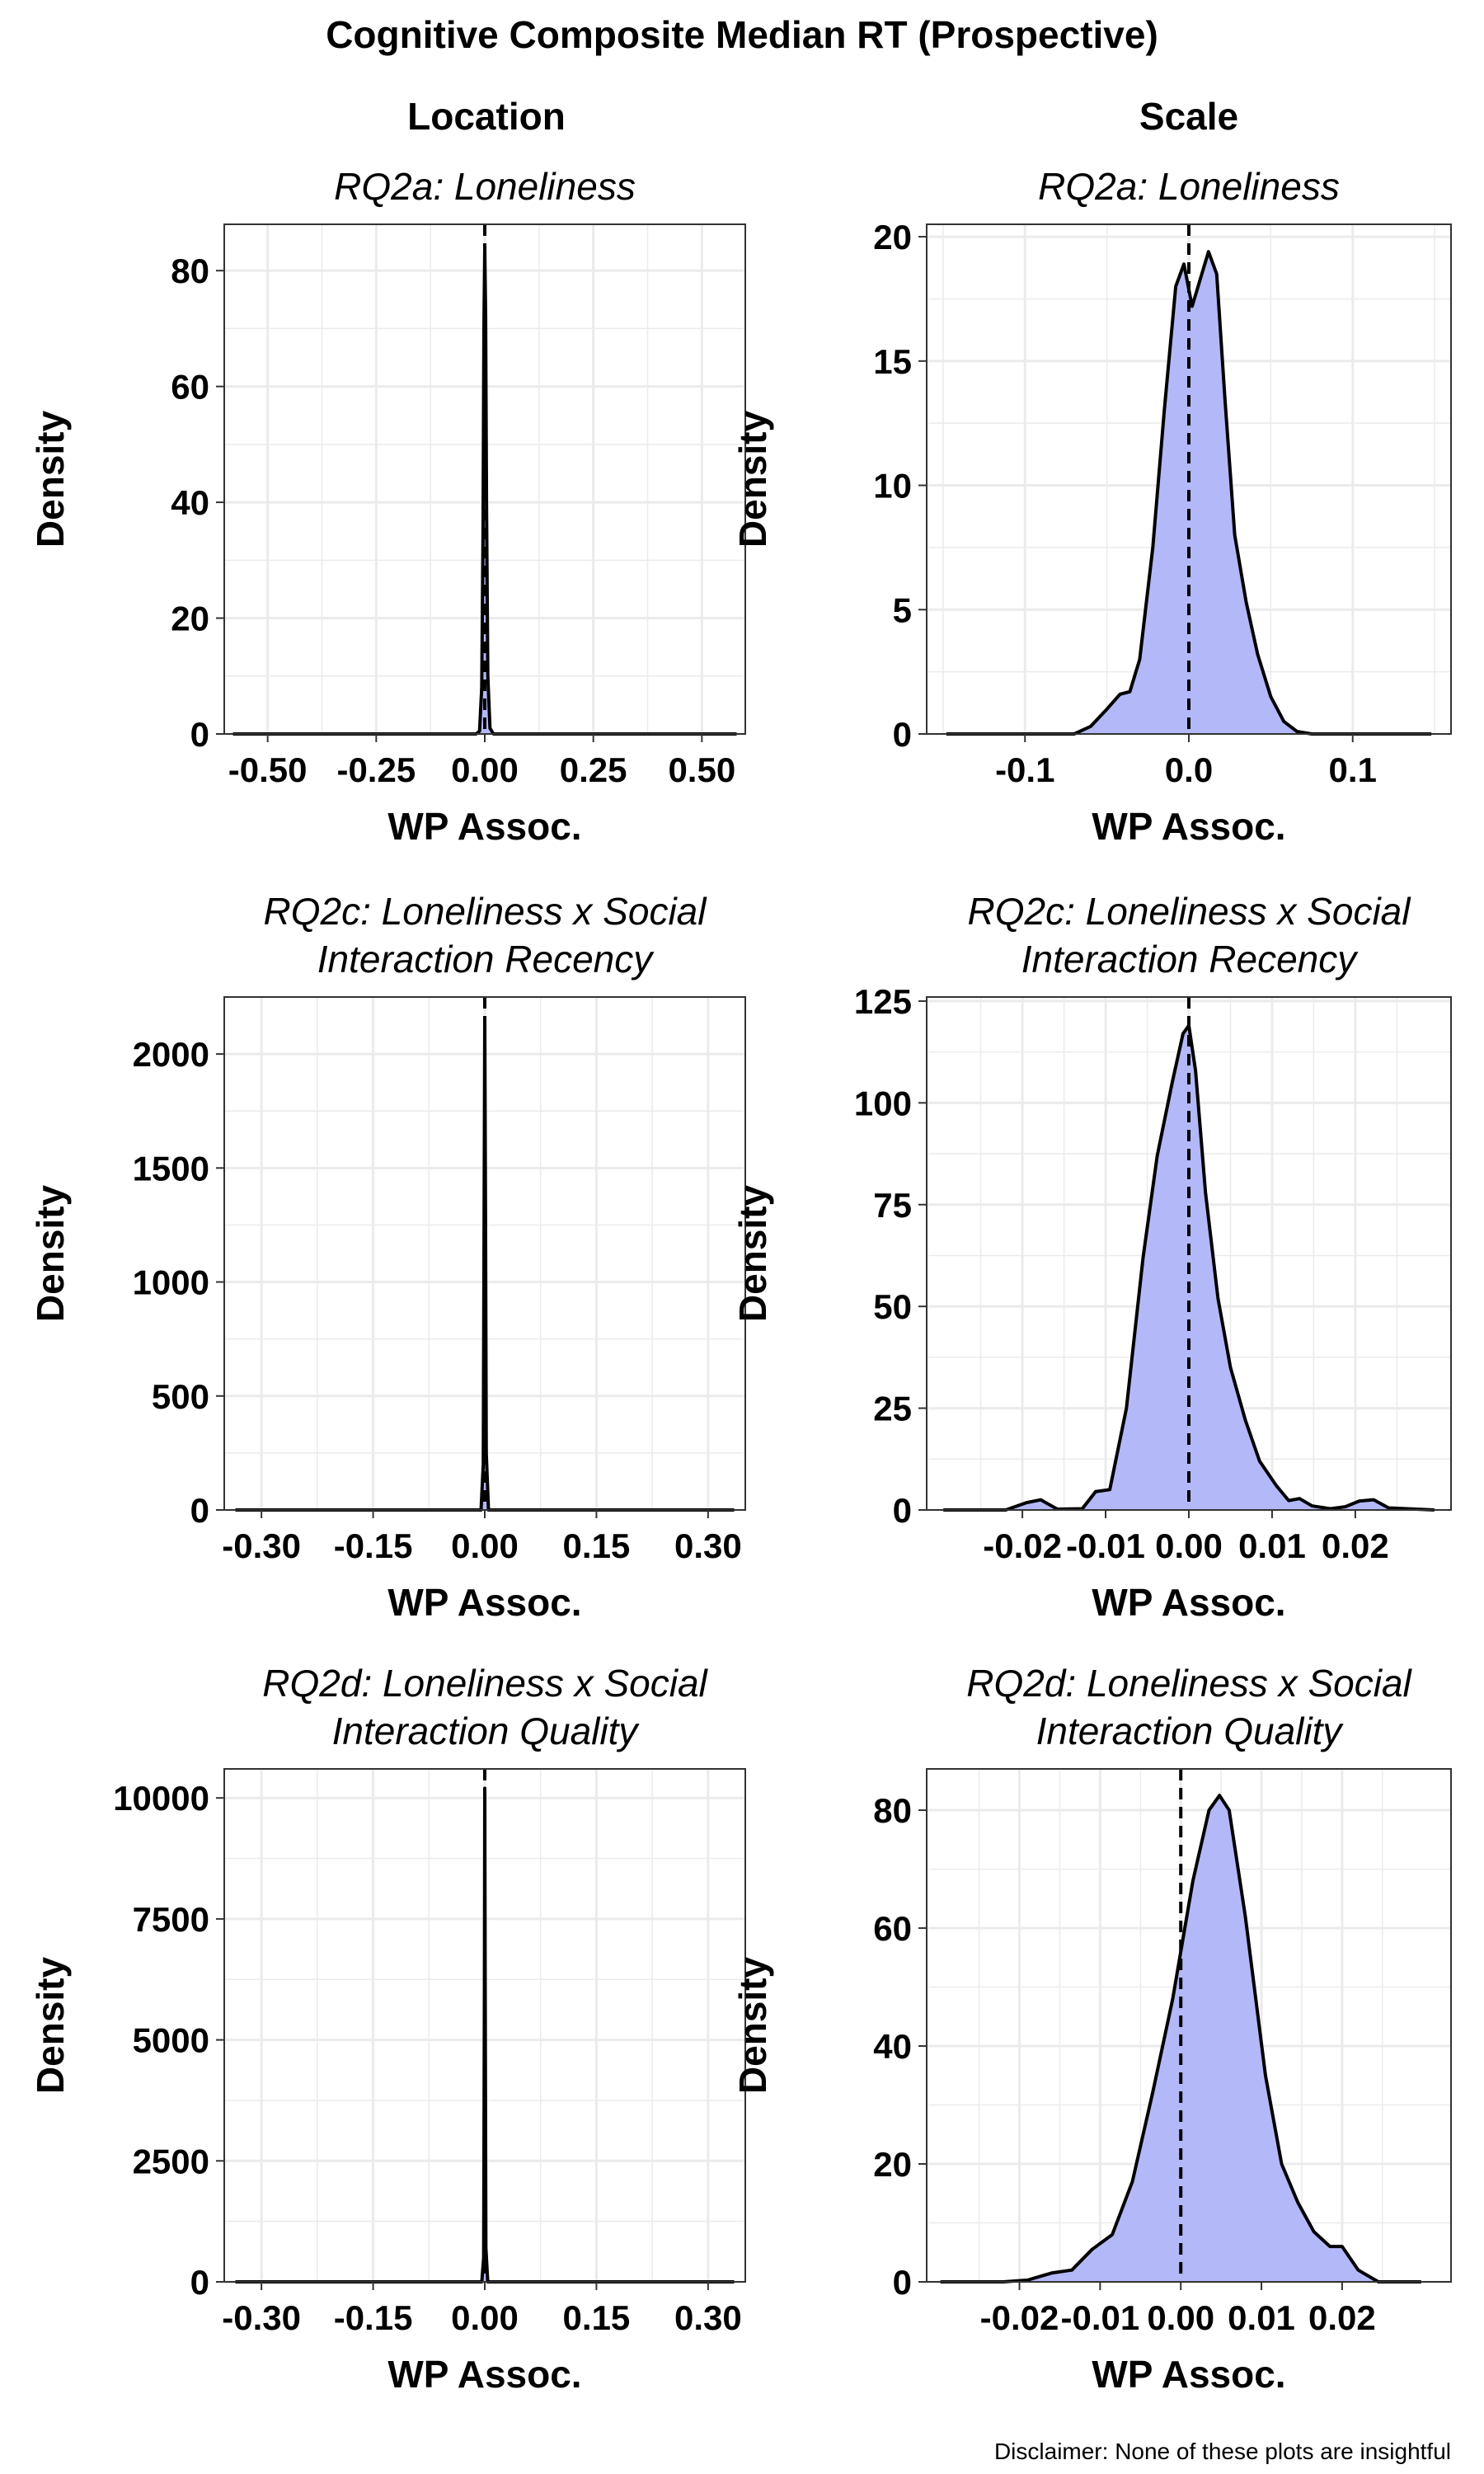 The width and height of the screenshot is (1484, 2474). What do you see at coordinates (883, 1103) in the screenshot?
I see `y-tick-label: 100` at bounding box center [883, 1103].